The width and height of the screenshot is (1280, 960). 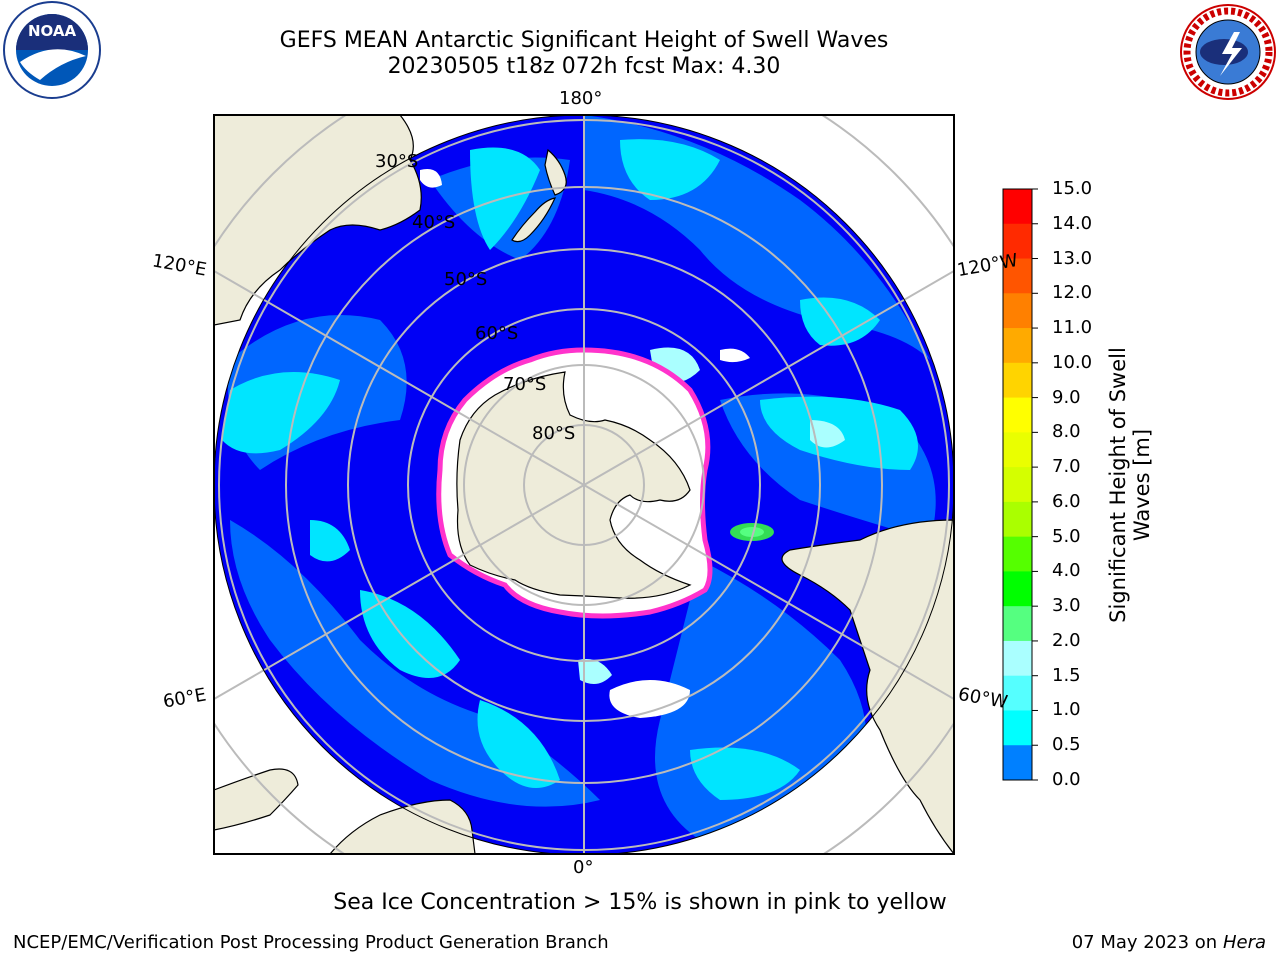 I want to click on colorbar-tick-label: 4.0, so click(x=1066, y=571).